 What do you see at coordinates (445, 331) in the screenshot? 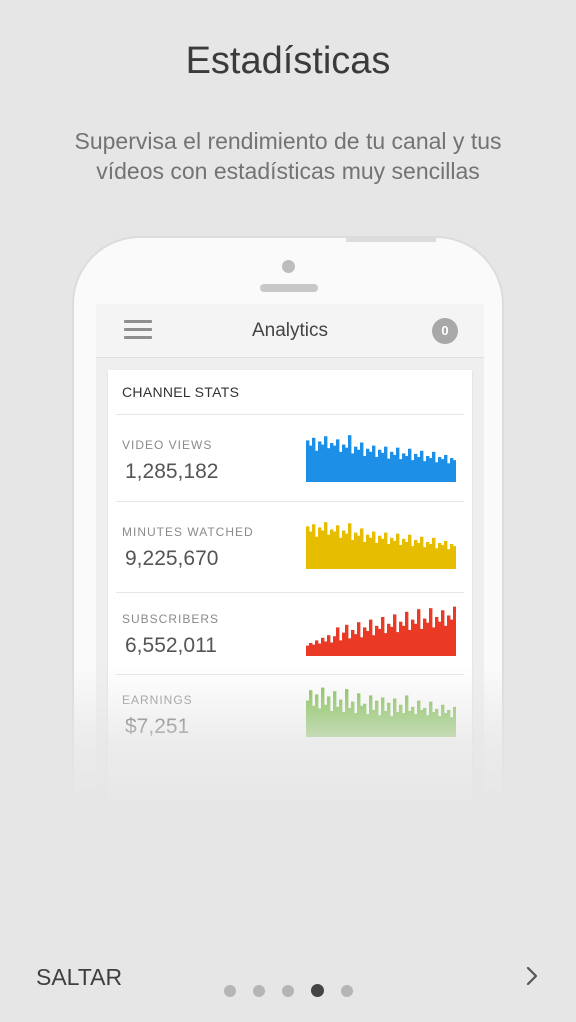
I see `notification-badge: 0` at bounding box center [445, 331].